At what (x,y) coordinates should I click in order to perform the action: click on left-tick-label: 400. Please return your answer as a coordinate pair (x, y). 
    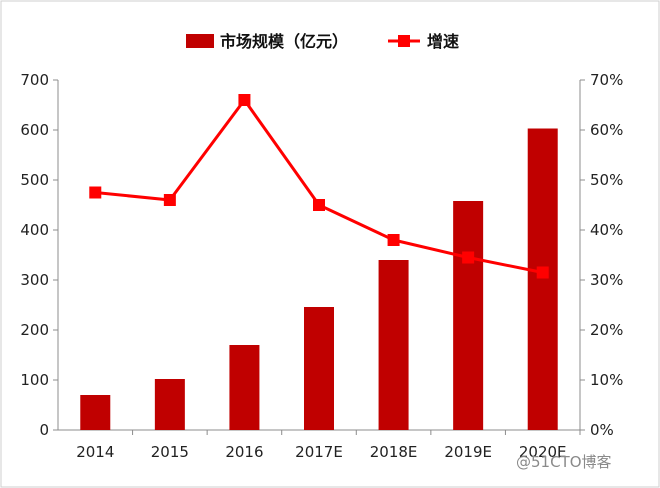
    Looking at the image, I should click on (34, 230).